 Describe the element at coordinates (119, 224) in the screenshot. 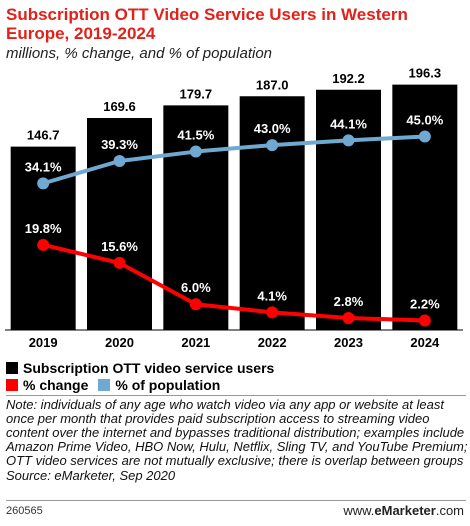

I see `bar-2020` at that location.